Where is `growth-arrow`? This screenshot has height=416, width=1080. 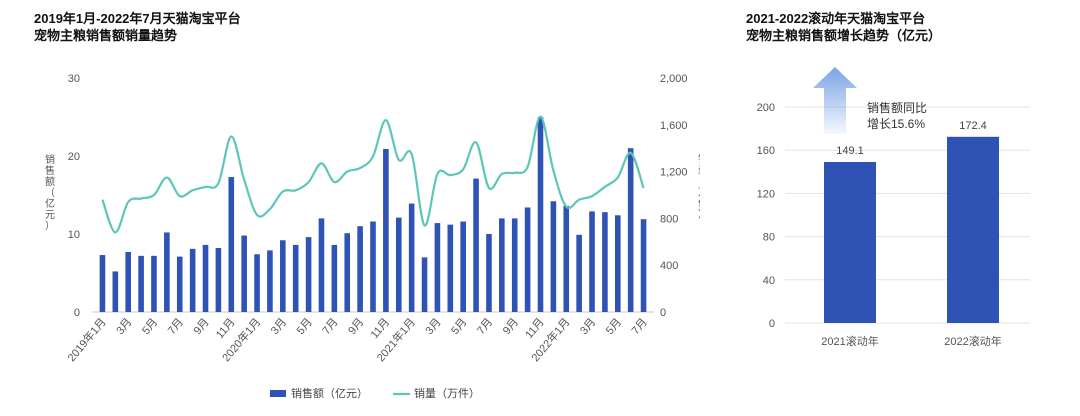
growth-arrow is located at coordinates (835, 100).